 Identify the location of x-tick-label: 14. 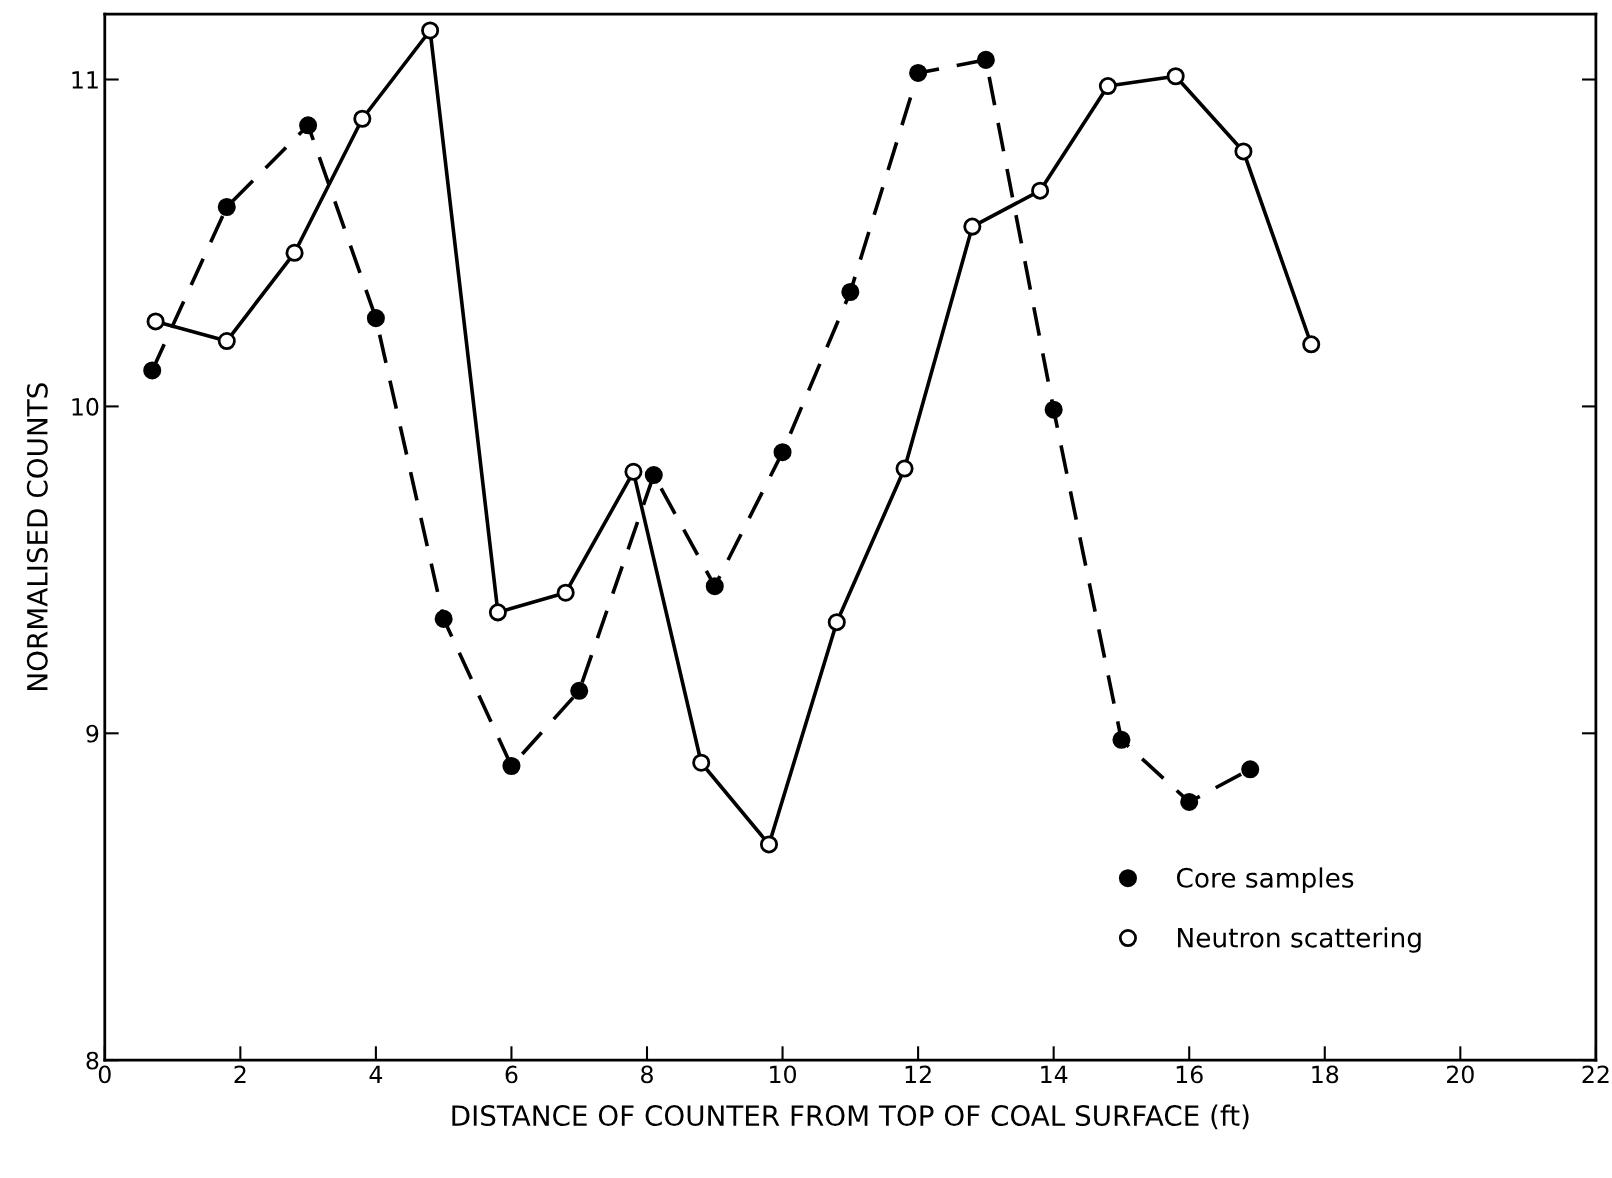
(1054, 1074).